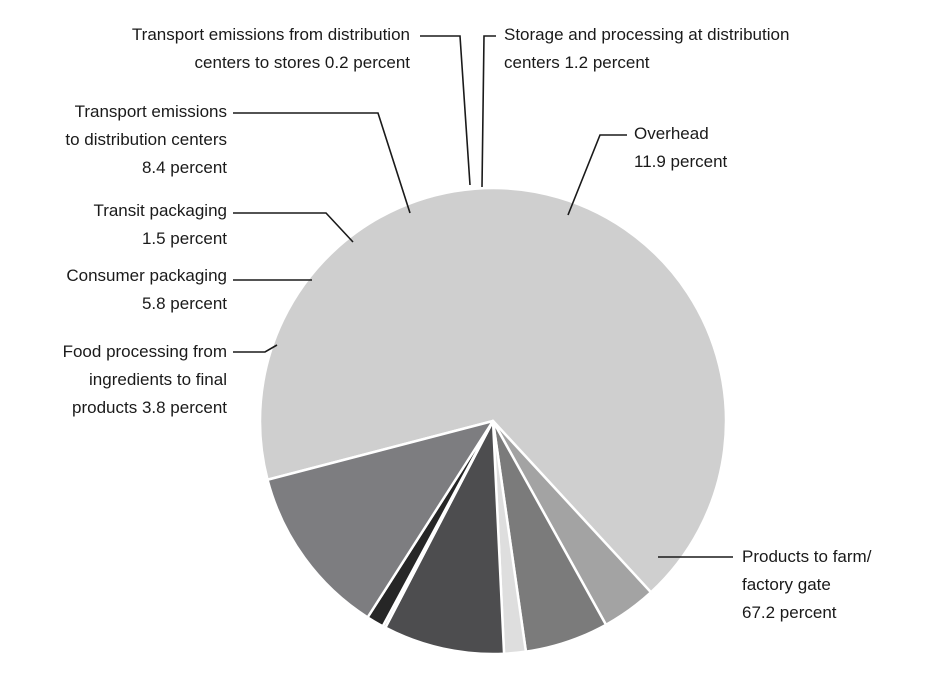  I want to click on slice-label: Transit packaging 1.5 percent, so click(160, 224).